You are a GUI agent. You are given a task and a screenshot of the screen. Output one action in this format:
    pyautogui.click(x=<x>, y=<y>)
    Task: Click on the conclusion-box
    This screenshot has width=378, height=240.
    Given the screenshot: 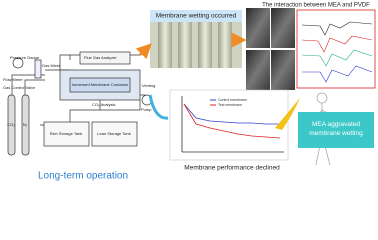 What is the action you would take?
    pyautogui.click(x=336, y=130)
    